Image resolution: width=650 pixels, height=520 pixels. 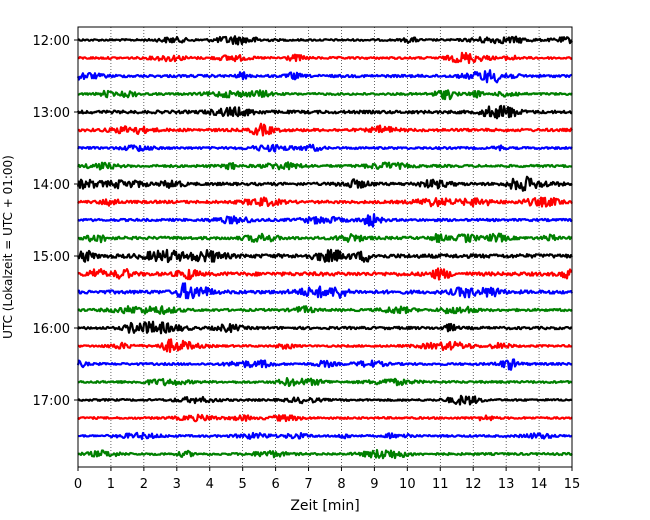 What do you see at coordinates (506, 484) in the screenshot?
I see `x-tick-label: 13` at bounding box center [506, 484].